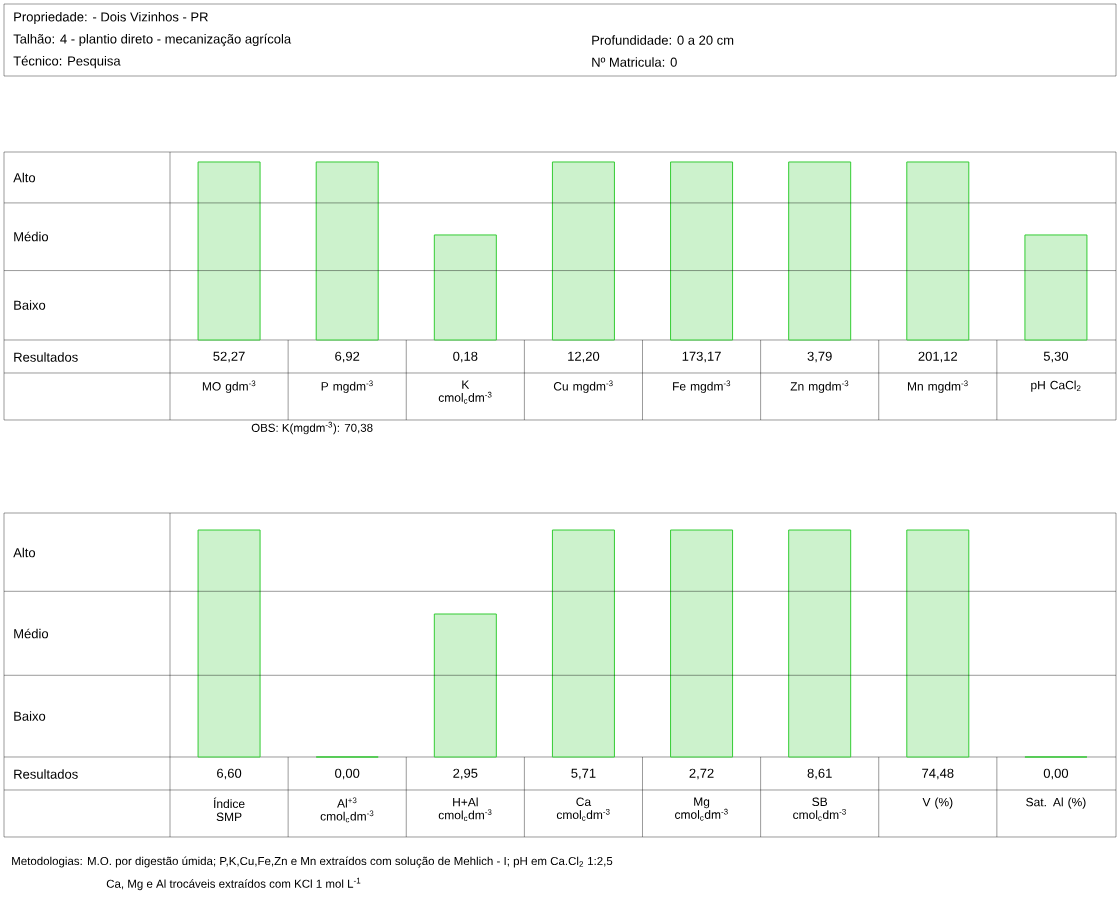  Describe the element at coordinates (1056, 386) in the screenshot. I see `x-tick-label: pH CaCl$_{2}$` at that location.